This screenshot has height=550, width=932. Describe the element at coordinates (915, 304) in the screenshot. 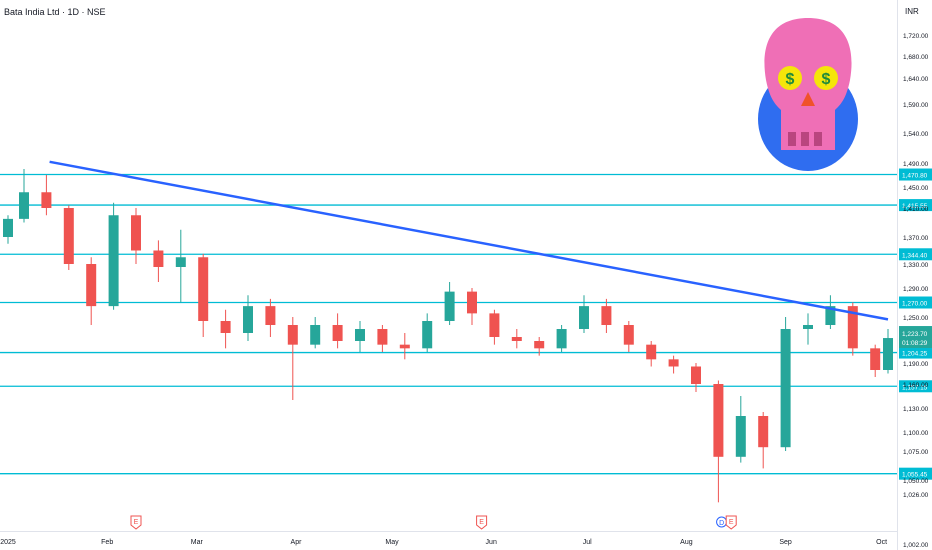

I see `level-label: 1,270.00` at that location.